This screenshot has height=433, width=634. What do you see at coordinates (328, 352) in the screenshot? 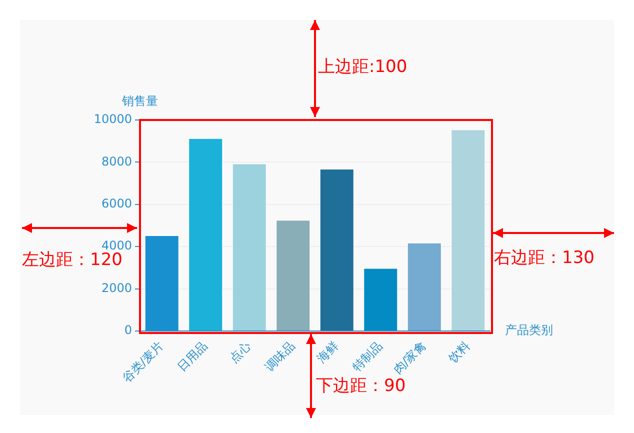
I see `x-tick-label: 海鲜` at bounding box center [328, 352].